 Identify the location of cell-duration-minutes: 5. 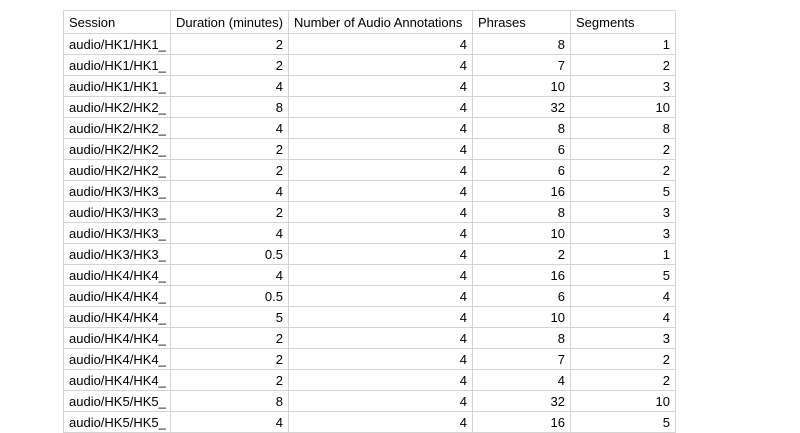
(229, 317).